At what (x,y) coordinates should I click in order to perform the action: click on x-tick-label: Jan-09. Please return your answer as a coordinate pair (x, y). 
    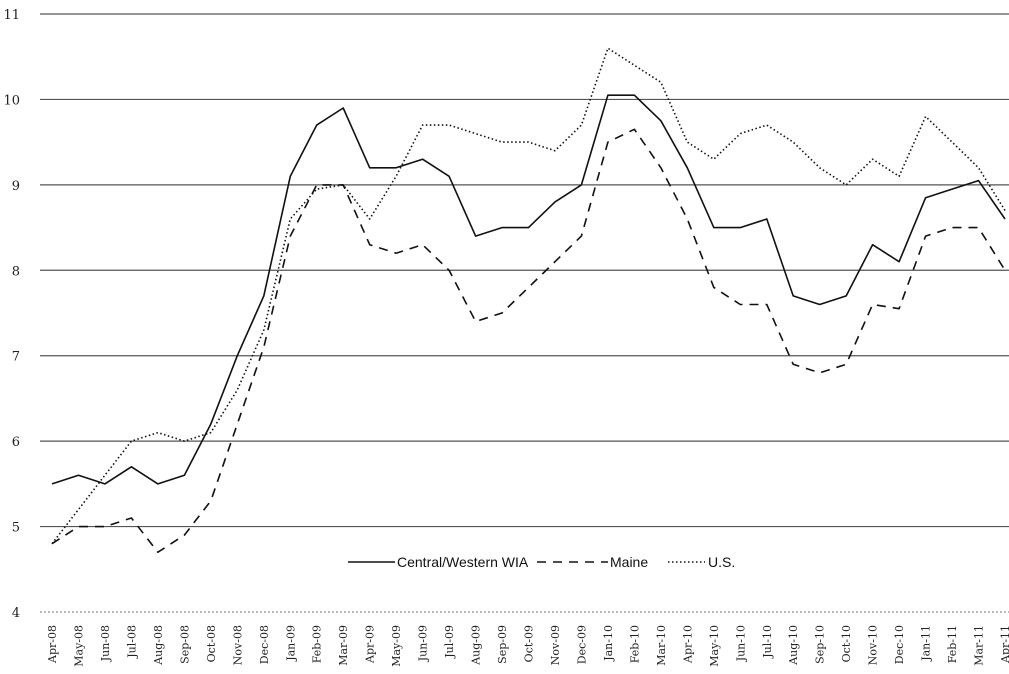
    Looking at the image, I should click on (290, 643).